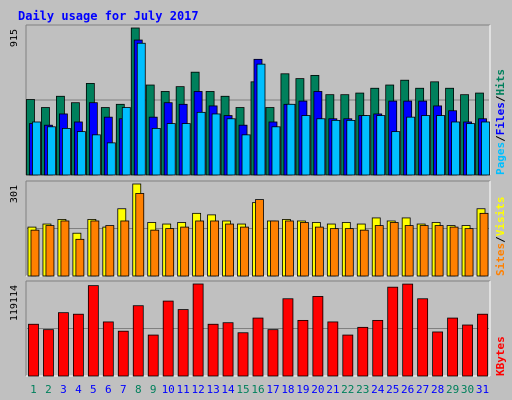 This screenshot has width=512, height=400. I want to click on chart-title: Daily usage for July 2017, so click(108, 16).